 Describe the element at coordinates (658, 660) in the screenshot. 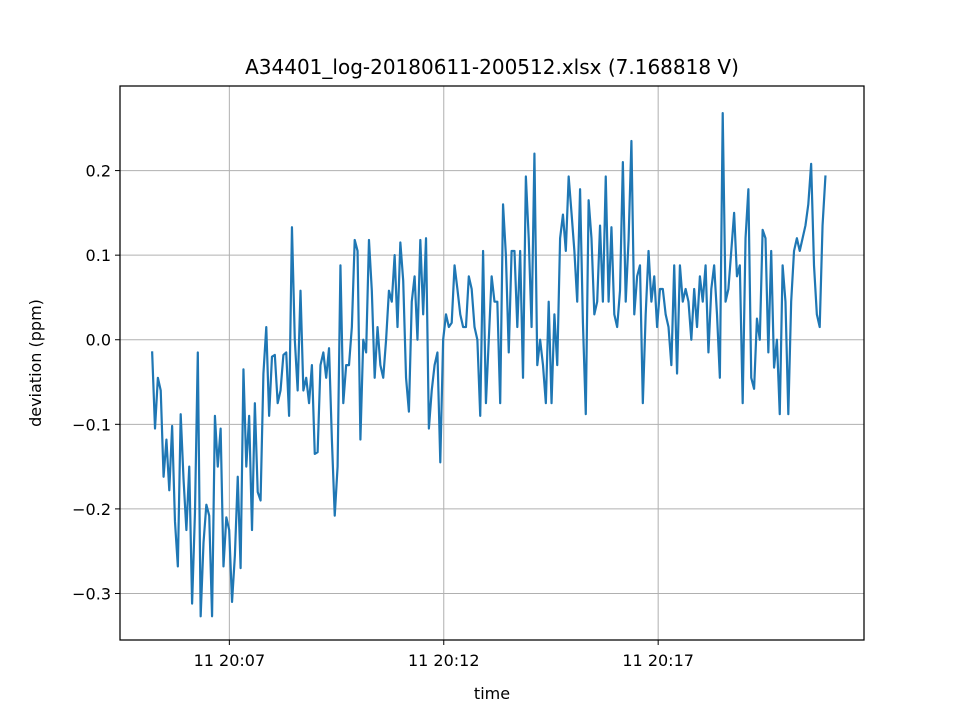

I see `x-tick-label: 11 20:17` at that location.